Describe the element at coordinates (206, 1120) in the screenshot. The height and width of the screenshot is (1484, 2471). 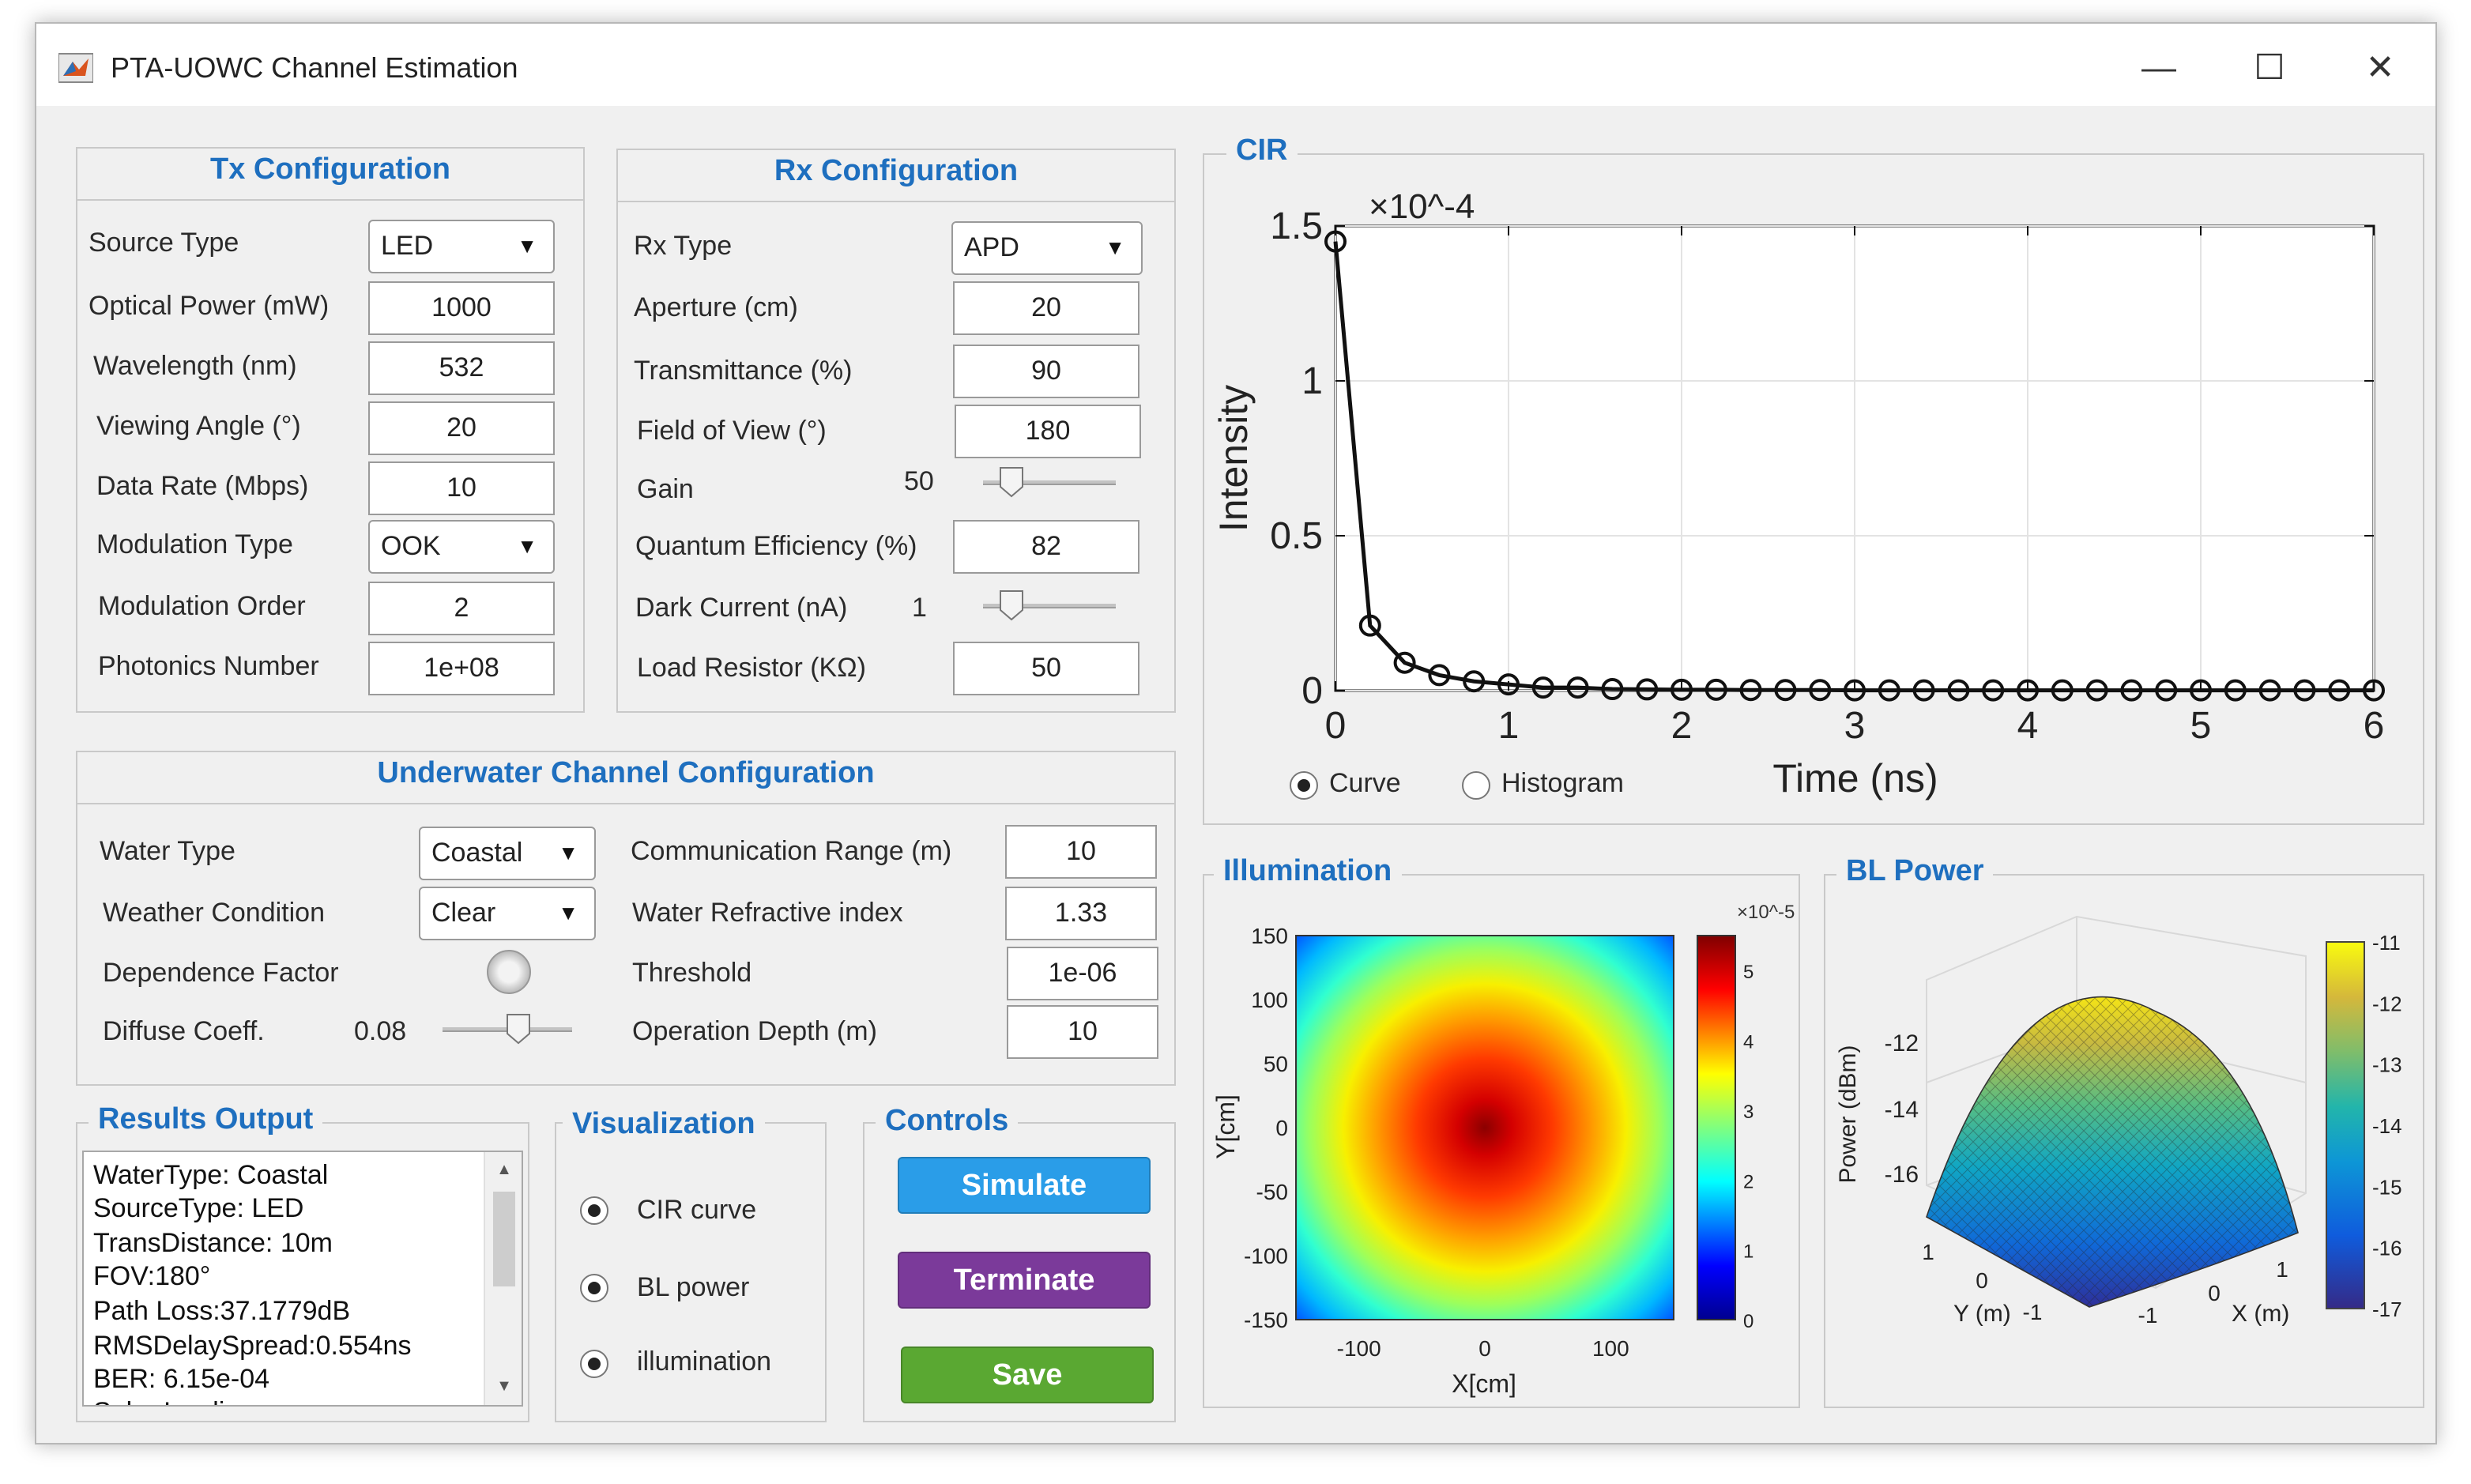
I see `results-panel-title: Results Output` at that location.